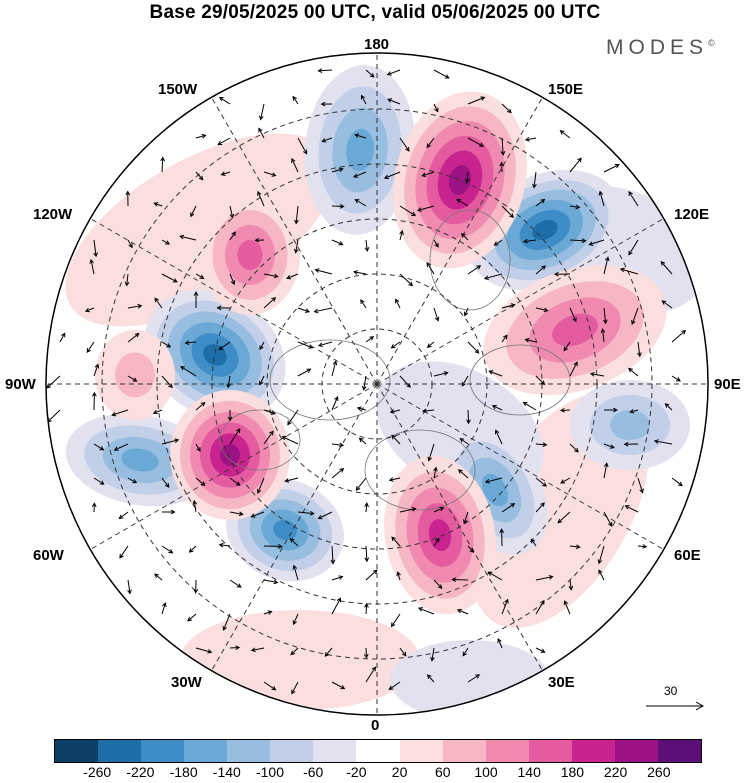 The height and width of the screenshot is (783, 750). Describe the element at coordinates (711, 43) in the screenshot. I see `brand-mark: ©` at that location.